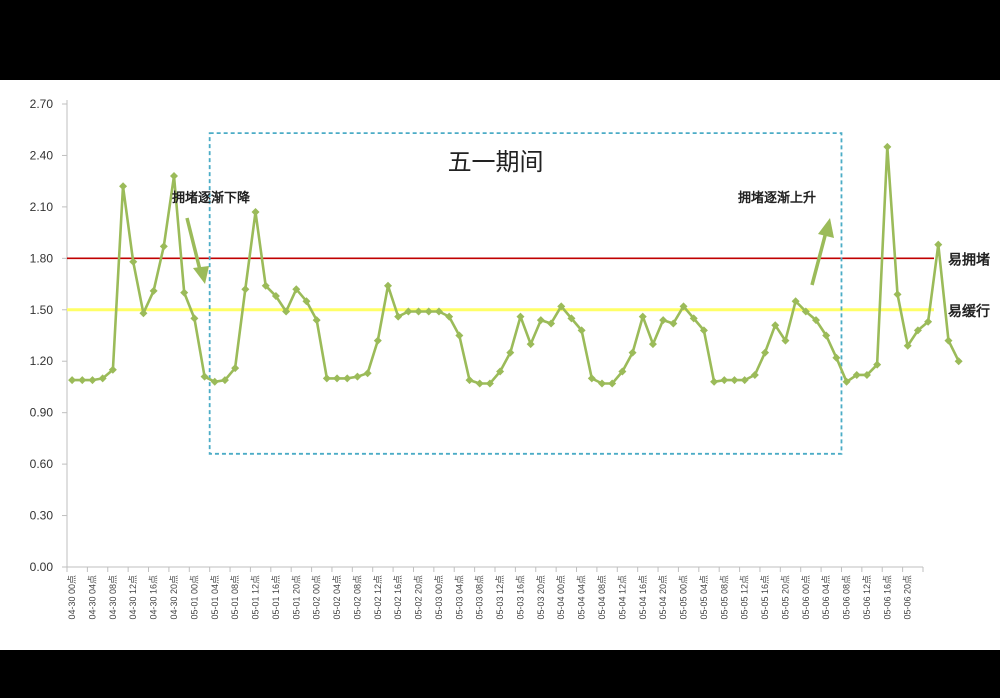 The image size is (1000, 698). I want to click on x-tick-label: 05-03 04点, so click(459, 597).